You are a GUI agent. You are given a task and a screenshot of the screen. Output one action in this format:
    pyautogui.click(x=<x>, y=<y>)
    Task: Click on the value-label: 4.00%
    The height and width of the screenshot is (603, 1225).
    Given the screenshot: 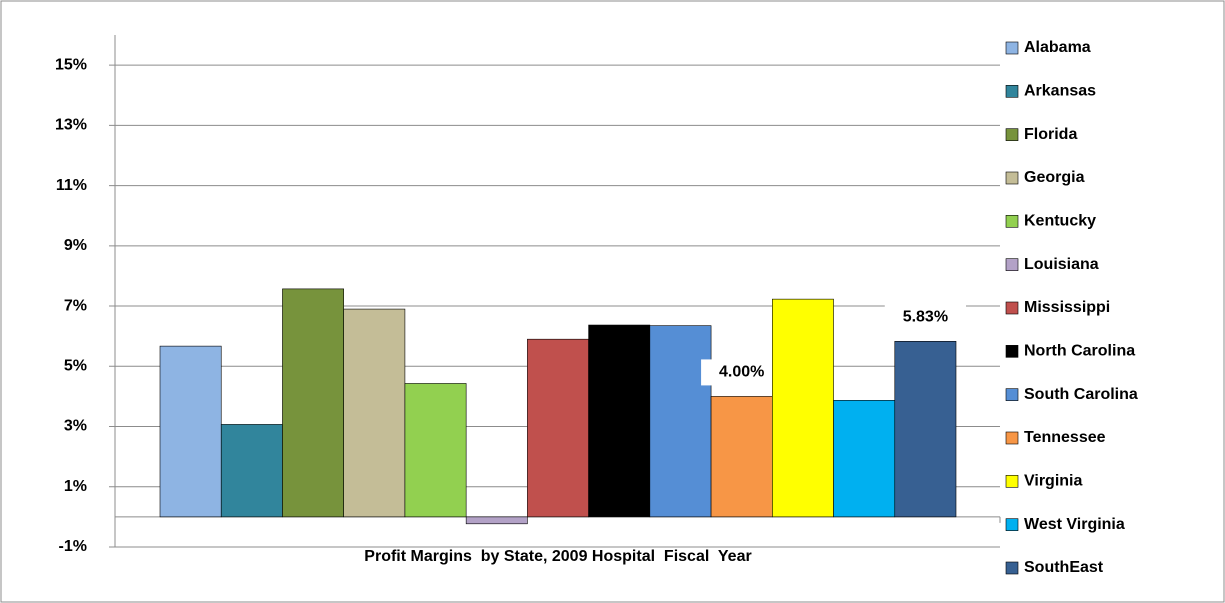 What is the action you would take?
    pyautogui.click(x=741, y=372)
    